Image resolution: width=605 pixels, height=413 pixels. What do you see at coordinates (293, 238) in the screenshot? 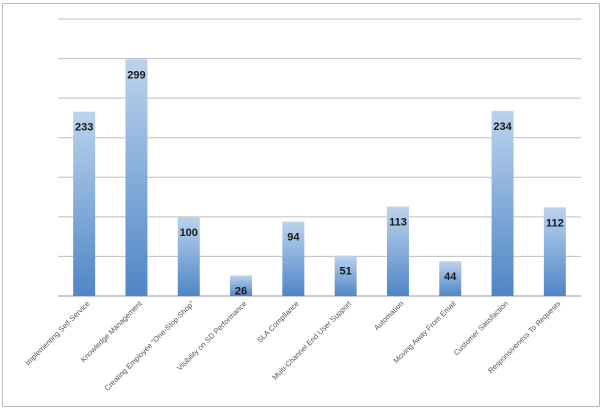
I see `data-label: 94` at bounding box center [293, 238].